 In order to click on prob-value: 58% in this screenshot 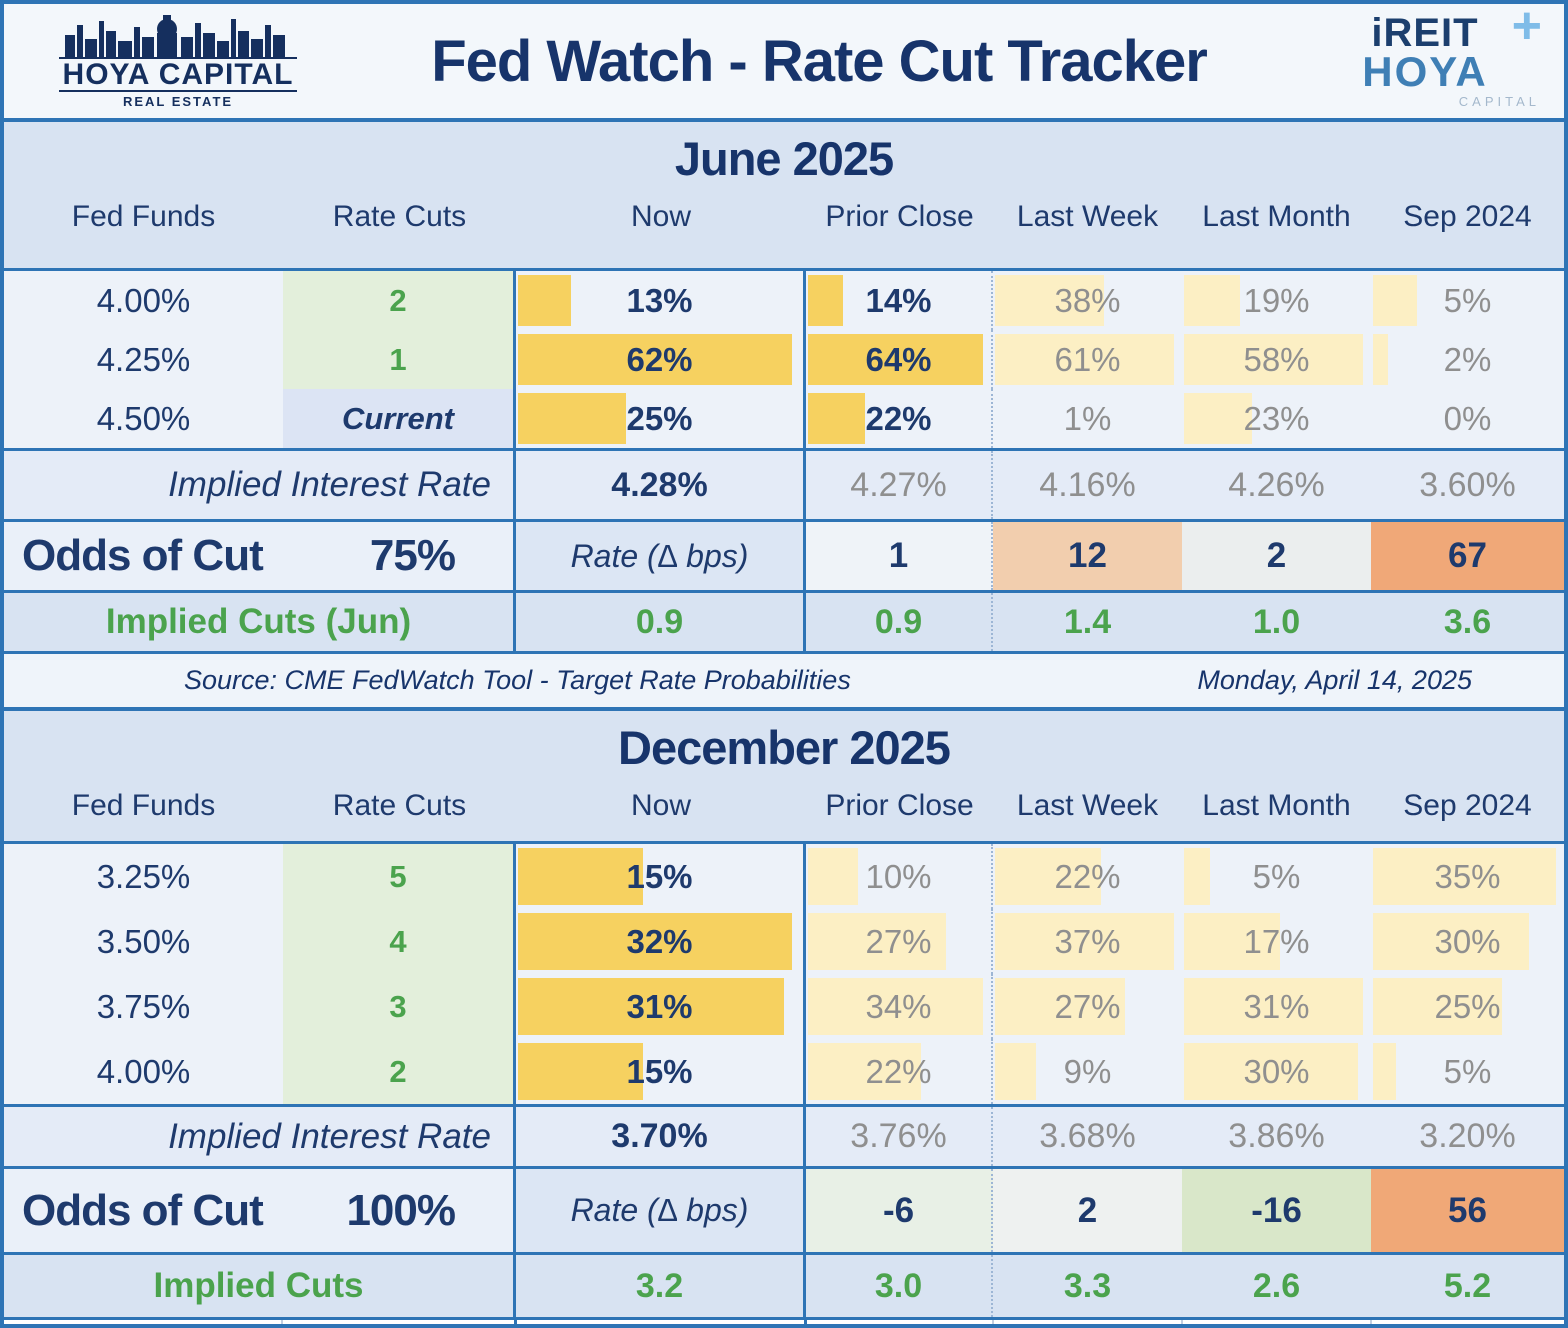, I will do `click(1276, 359)`.